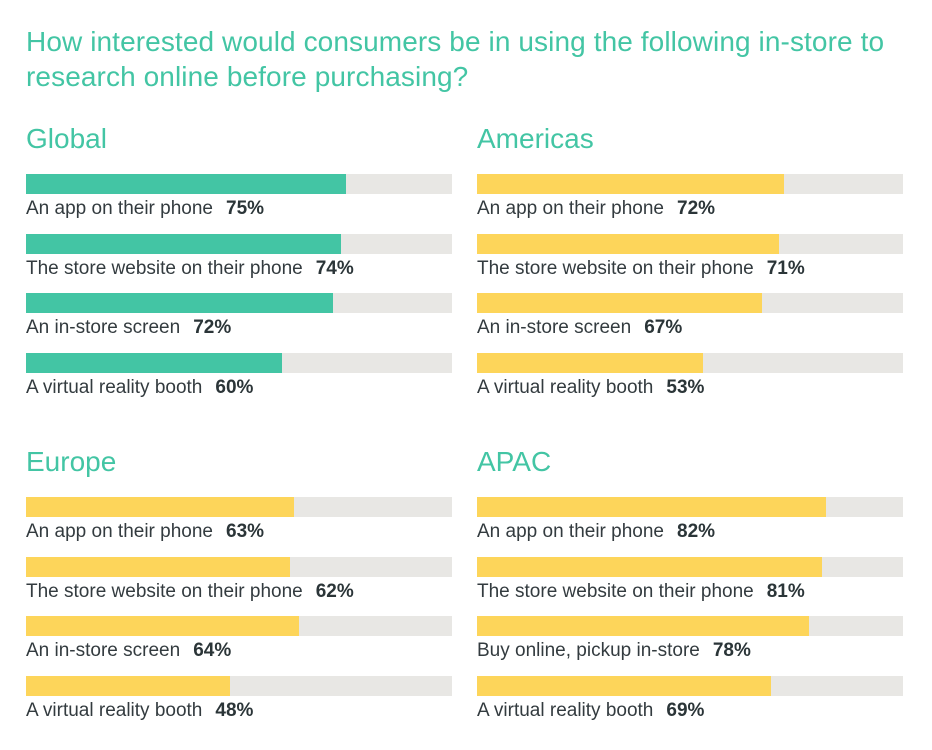 The image size is (932, 750). I want to click on bar-row: The store website on their phone 62%, so click(239, 586).